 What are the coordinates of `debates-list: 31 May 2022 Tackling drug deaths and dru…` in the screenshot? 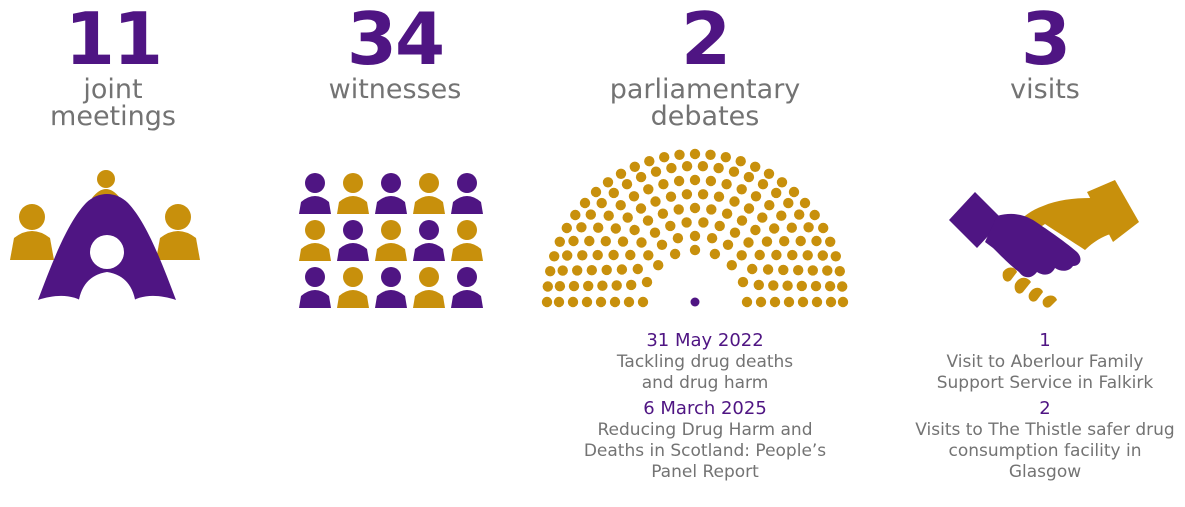 It's located at (705, 406).